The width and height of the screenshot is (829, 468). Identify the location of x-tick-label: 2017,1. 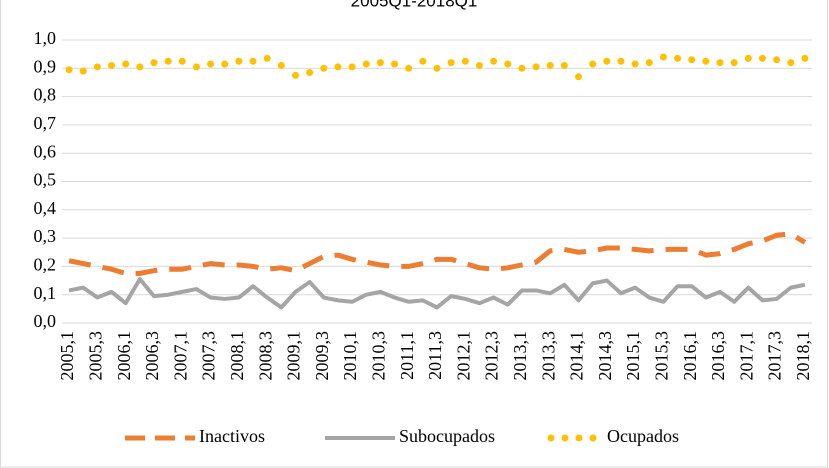
(746, 356).